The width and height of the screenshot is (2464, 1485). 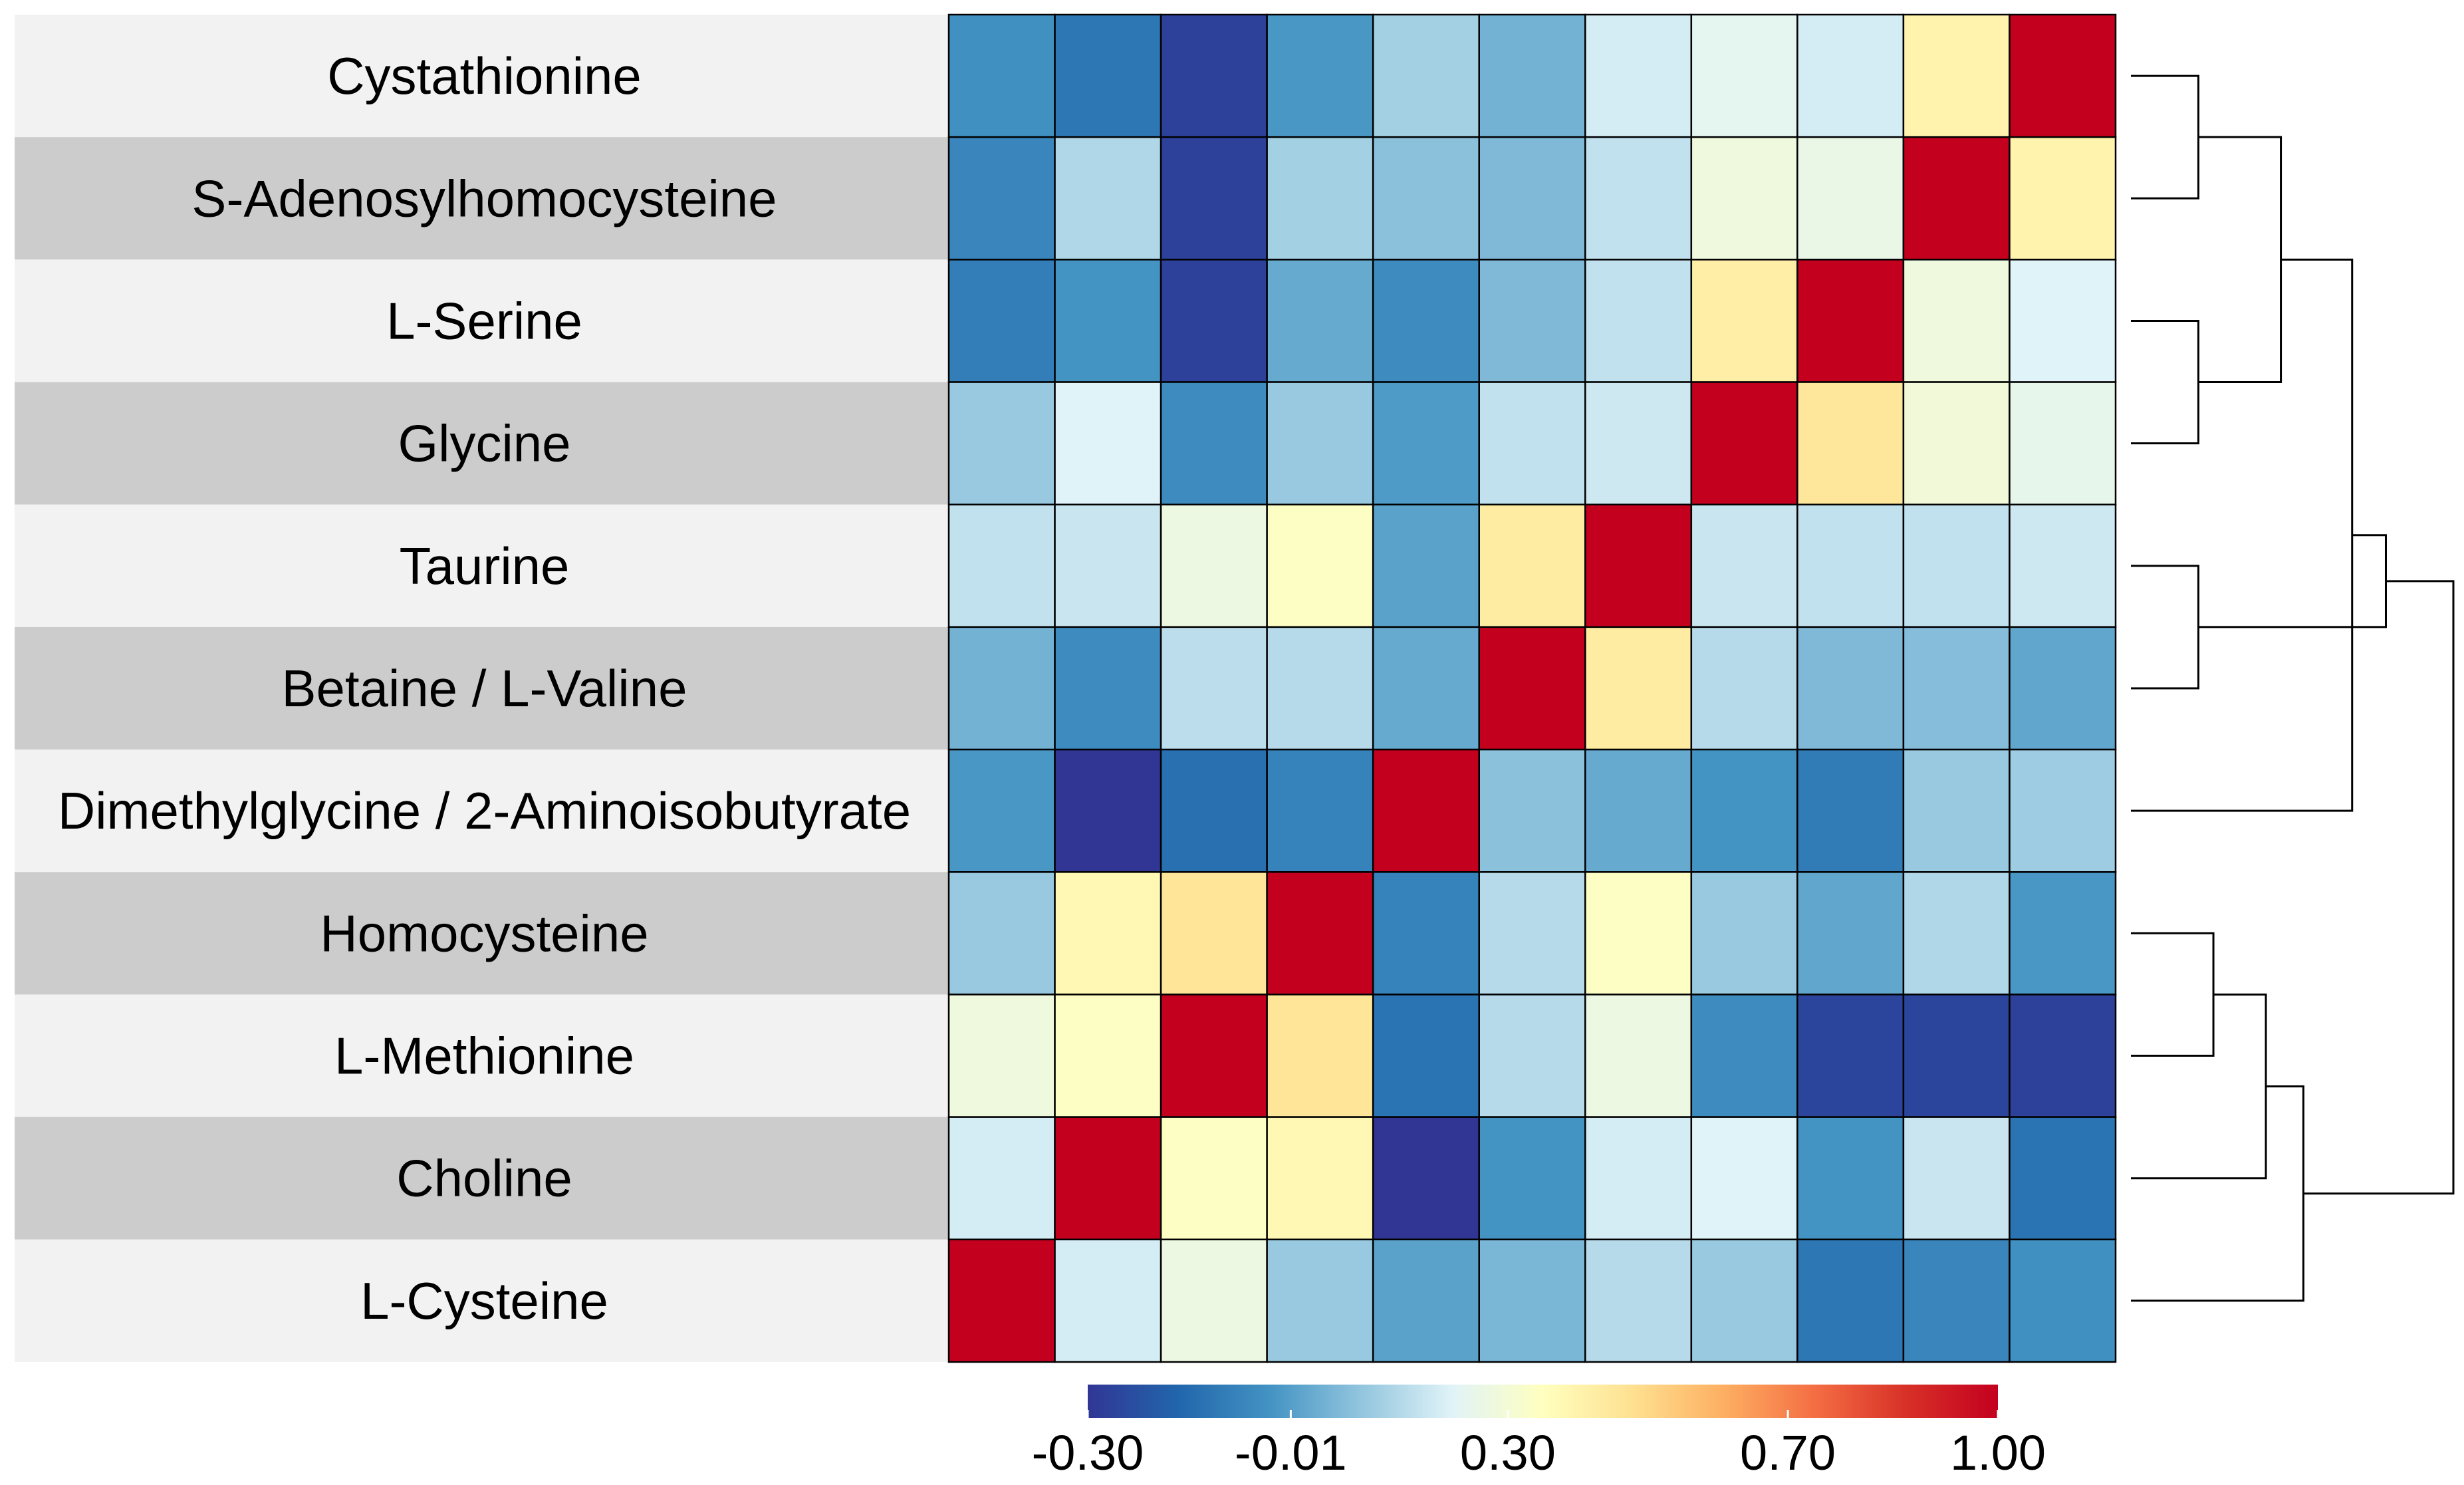 What do you see at coordinates (2293, 688) in the screenshot?
I see `row-dendrogram` at bounding box center [2293, 688].